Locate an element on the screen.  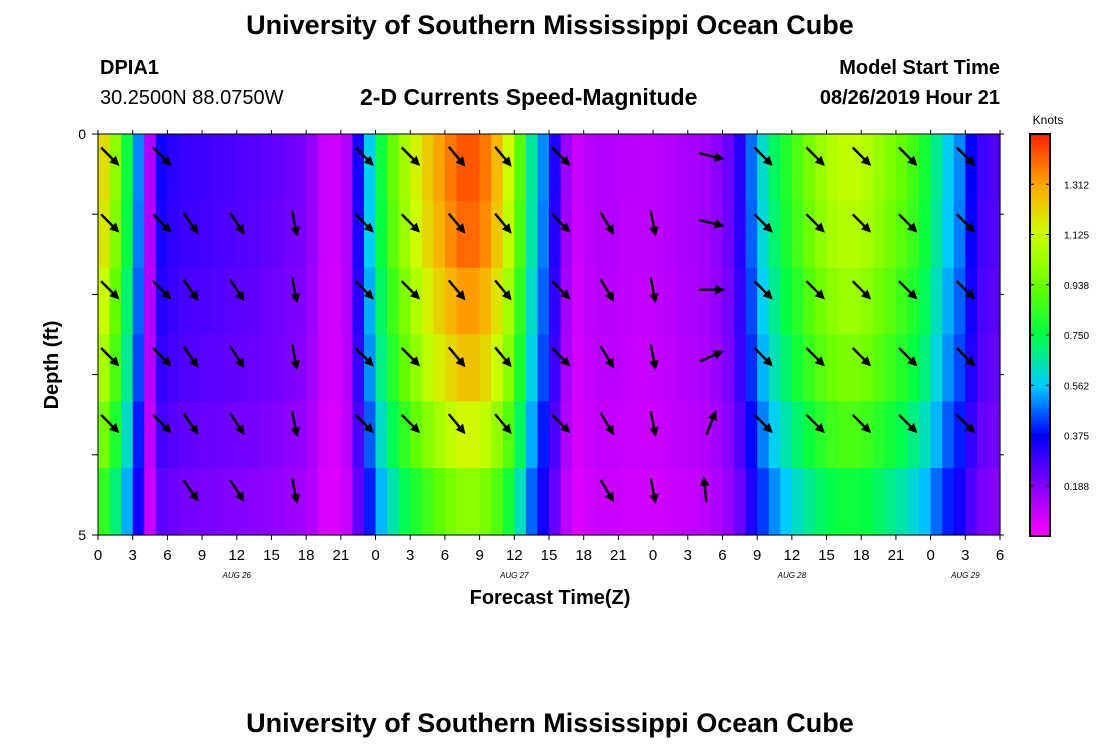
x-tick-label: 12 is located at coordinates (514, 555).